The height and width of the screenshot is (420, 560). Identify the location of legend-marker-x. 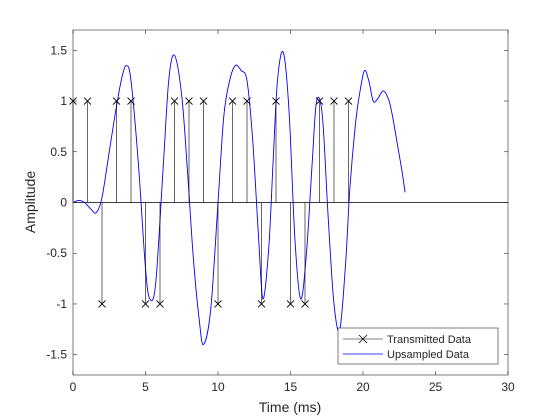
(363, 339).